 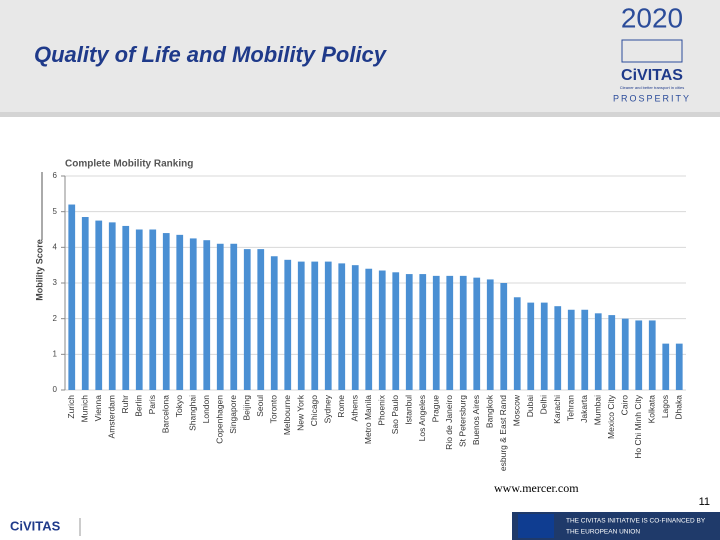 What do you see at coordinates (449, 422) in the screenshot?
I see `x-tick-label: Rio de Janeiro` at bounding box center [449, 422].